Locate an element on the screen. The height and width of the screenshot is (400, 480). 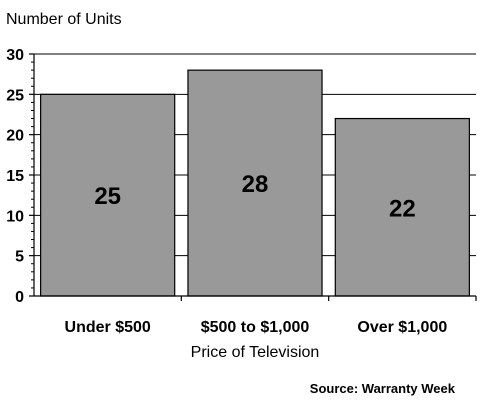
y-tick-label: 5 is located at coordinates (19, 257).